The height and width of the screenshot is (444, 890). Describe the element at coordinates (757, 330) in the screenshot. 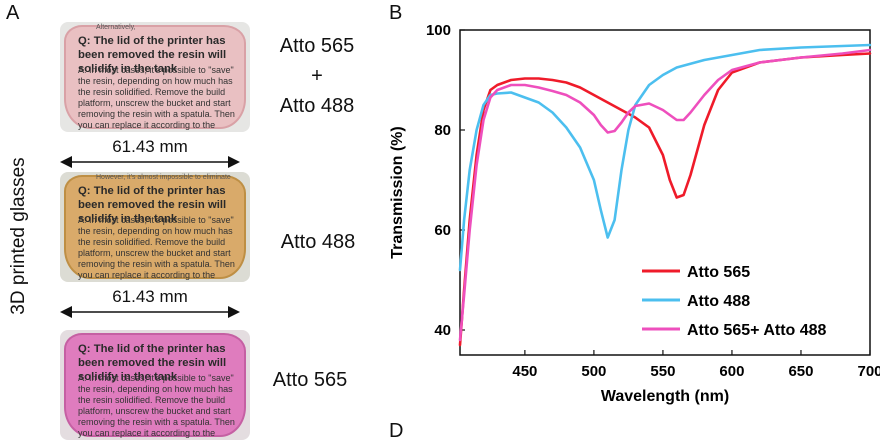

I see `legend-label: Atto 565+ Atto 488` at that location.